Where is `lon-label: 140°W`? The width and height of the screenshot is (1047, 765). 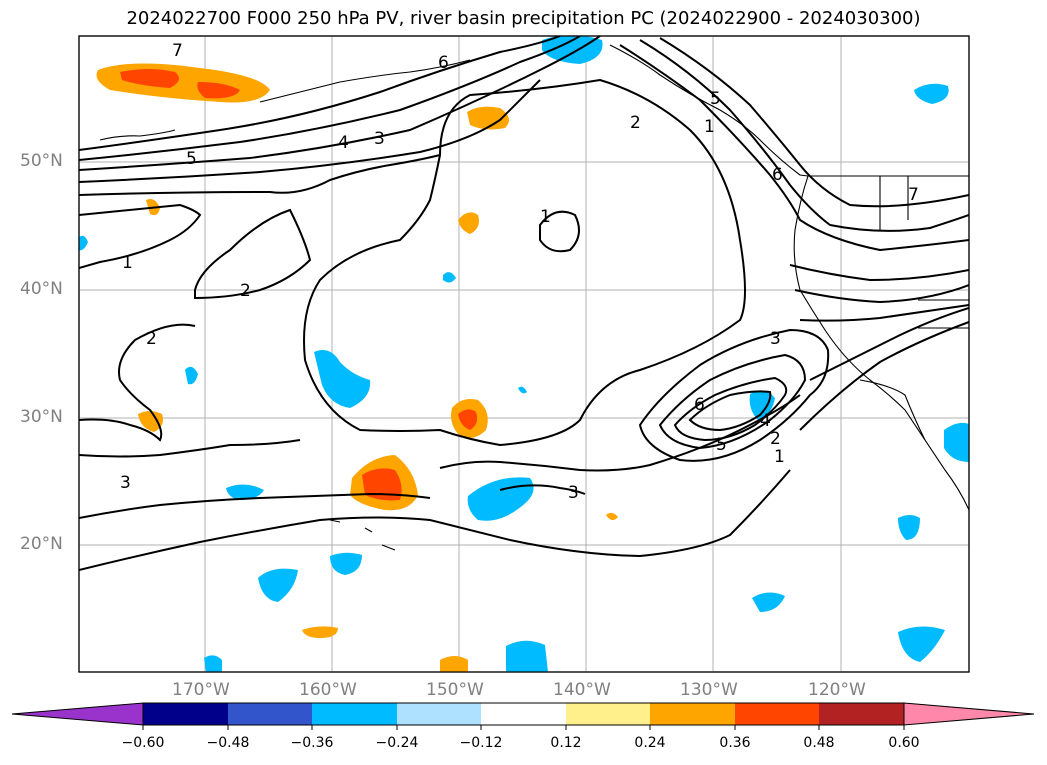
lon-label: 140°W is located at coordinates (582, 690).